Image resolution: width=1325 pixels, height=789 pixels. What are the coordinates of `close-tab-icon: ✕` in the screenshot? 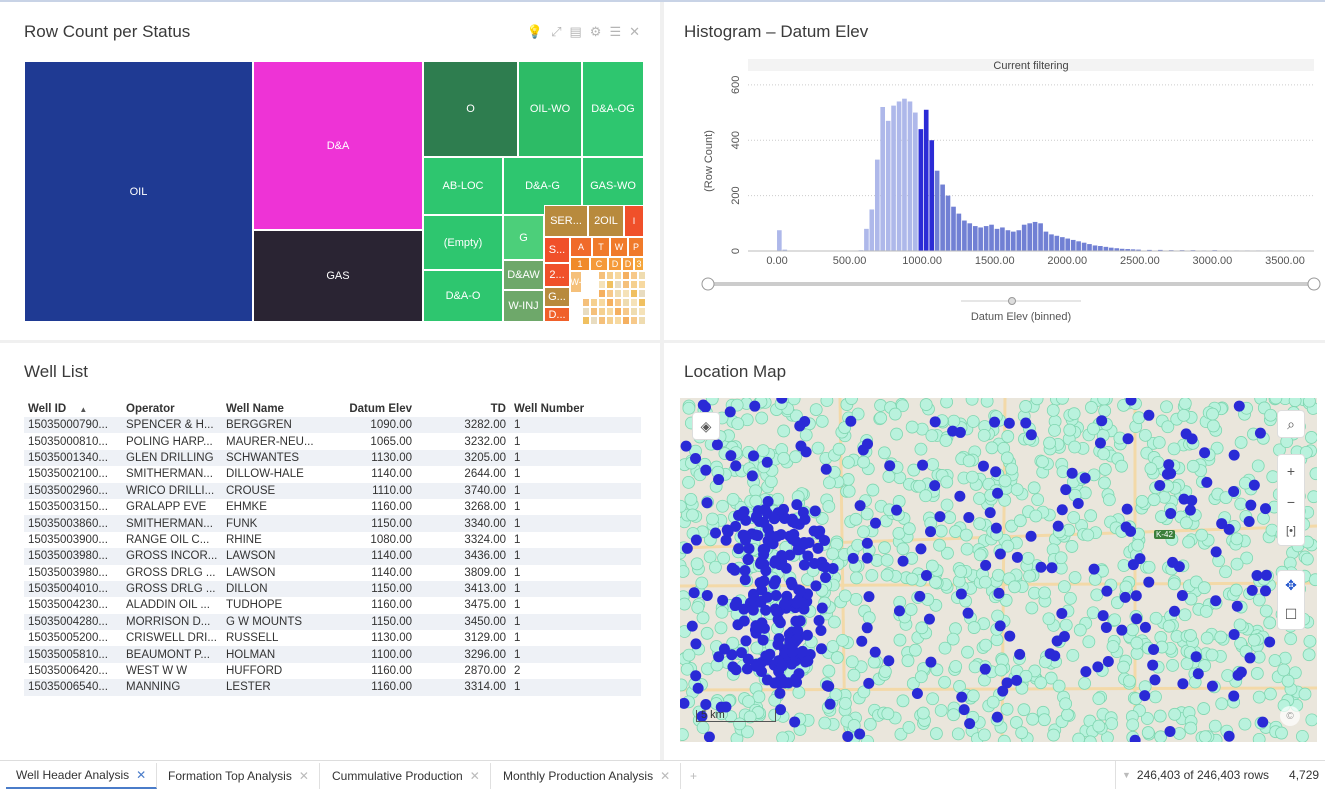 It's located at (303, 776).